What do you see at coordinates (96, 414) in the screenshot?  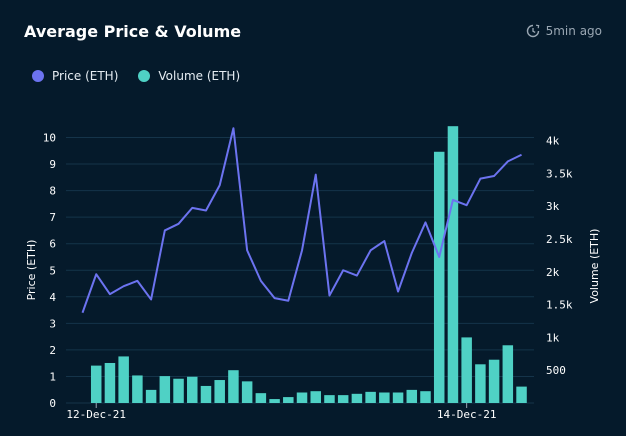 I see `x-tick-label: 12-Dec-21` at bounding box center [96, 414].